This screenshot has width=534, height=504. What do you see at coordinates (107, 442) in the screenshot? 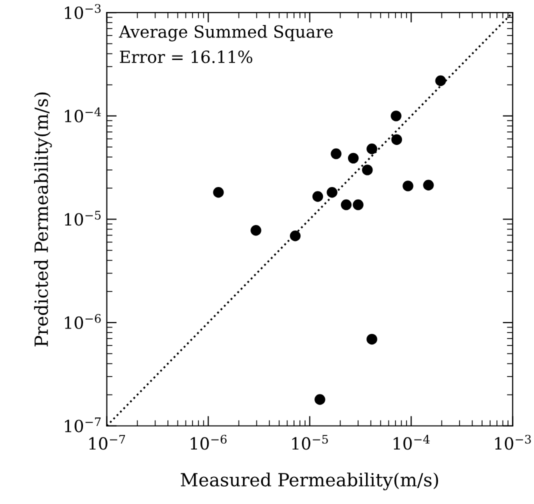
I see `x-tick-label: 10$^{−7}$` at bounding box center [107, 442].